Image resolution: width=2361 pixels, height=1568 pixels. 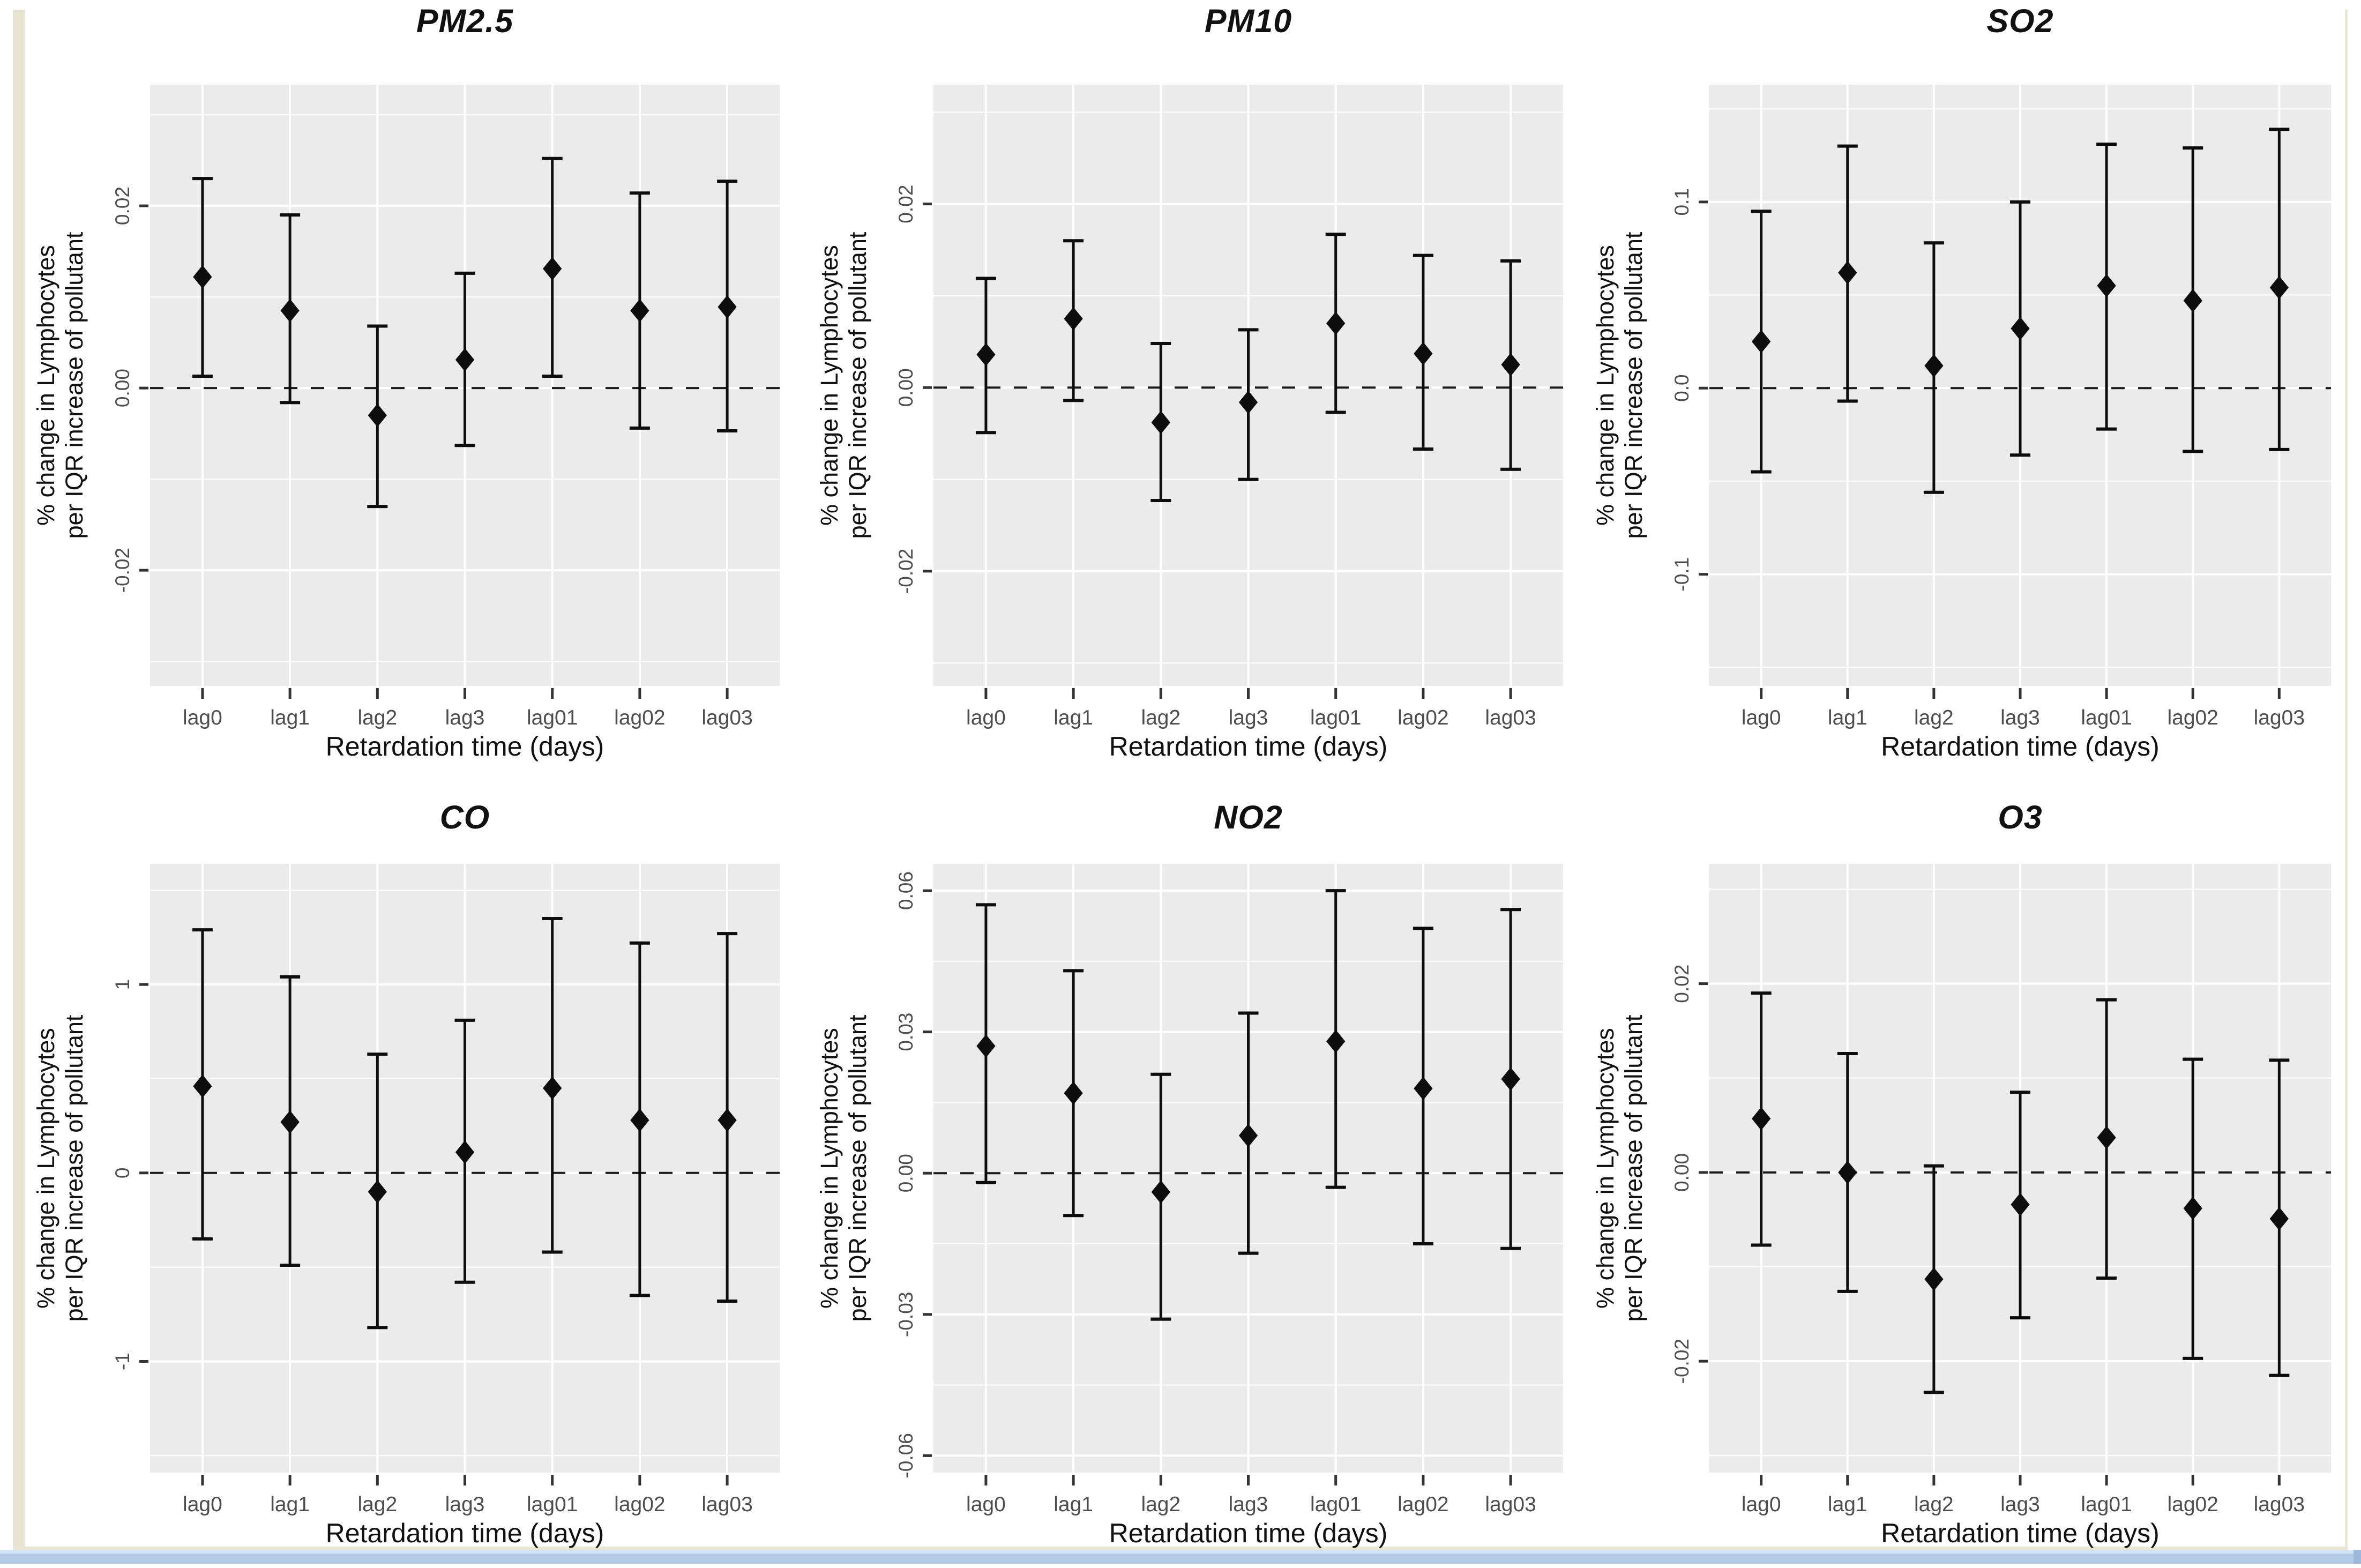 I want to click on y-axis-ticks: 0.06 0.03 0.00 -0.03 -0.06, so click(x=913, y=1175).